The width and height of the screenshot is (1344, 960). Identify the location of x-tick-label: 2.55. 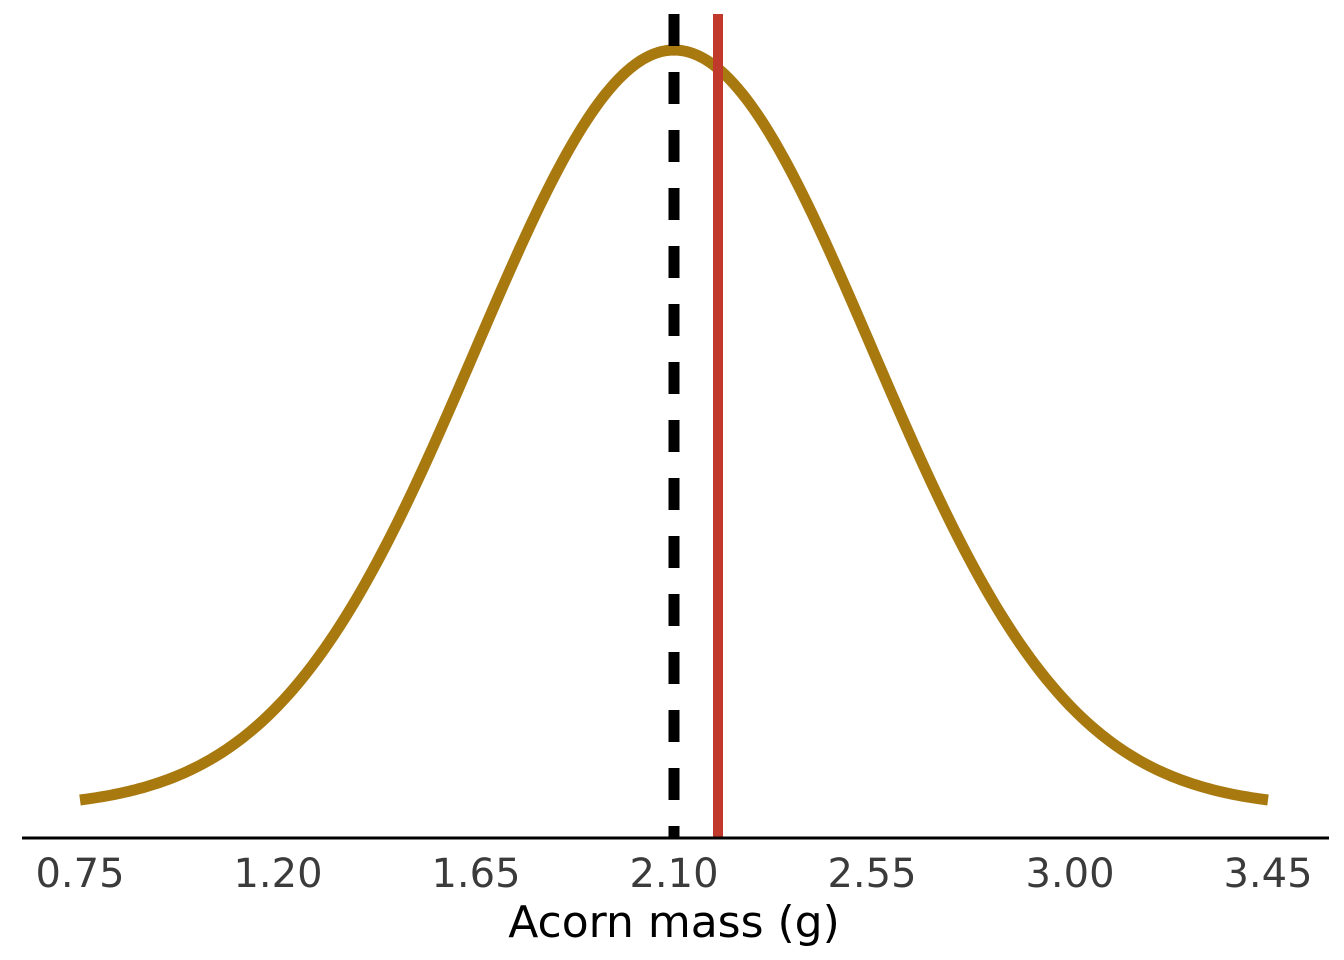
(871, 874).